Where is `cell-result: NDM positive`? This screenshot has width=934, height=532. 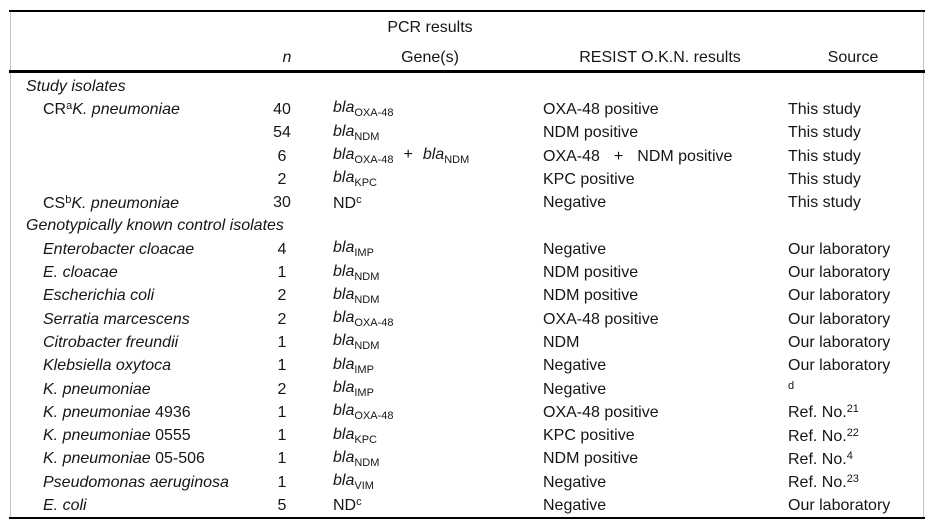
cell-result: NDM positive is located at coordinates (665, 296).